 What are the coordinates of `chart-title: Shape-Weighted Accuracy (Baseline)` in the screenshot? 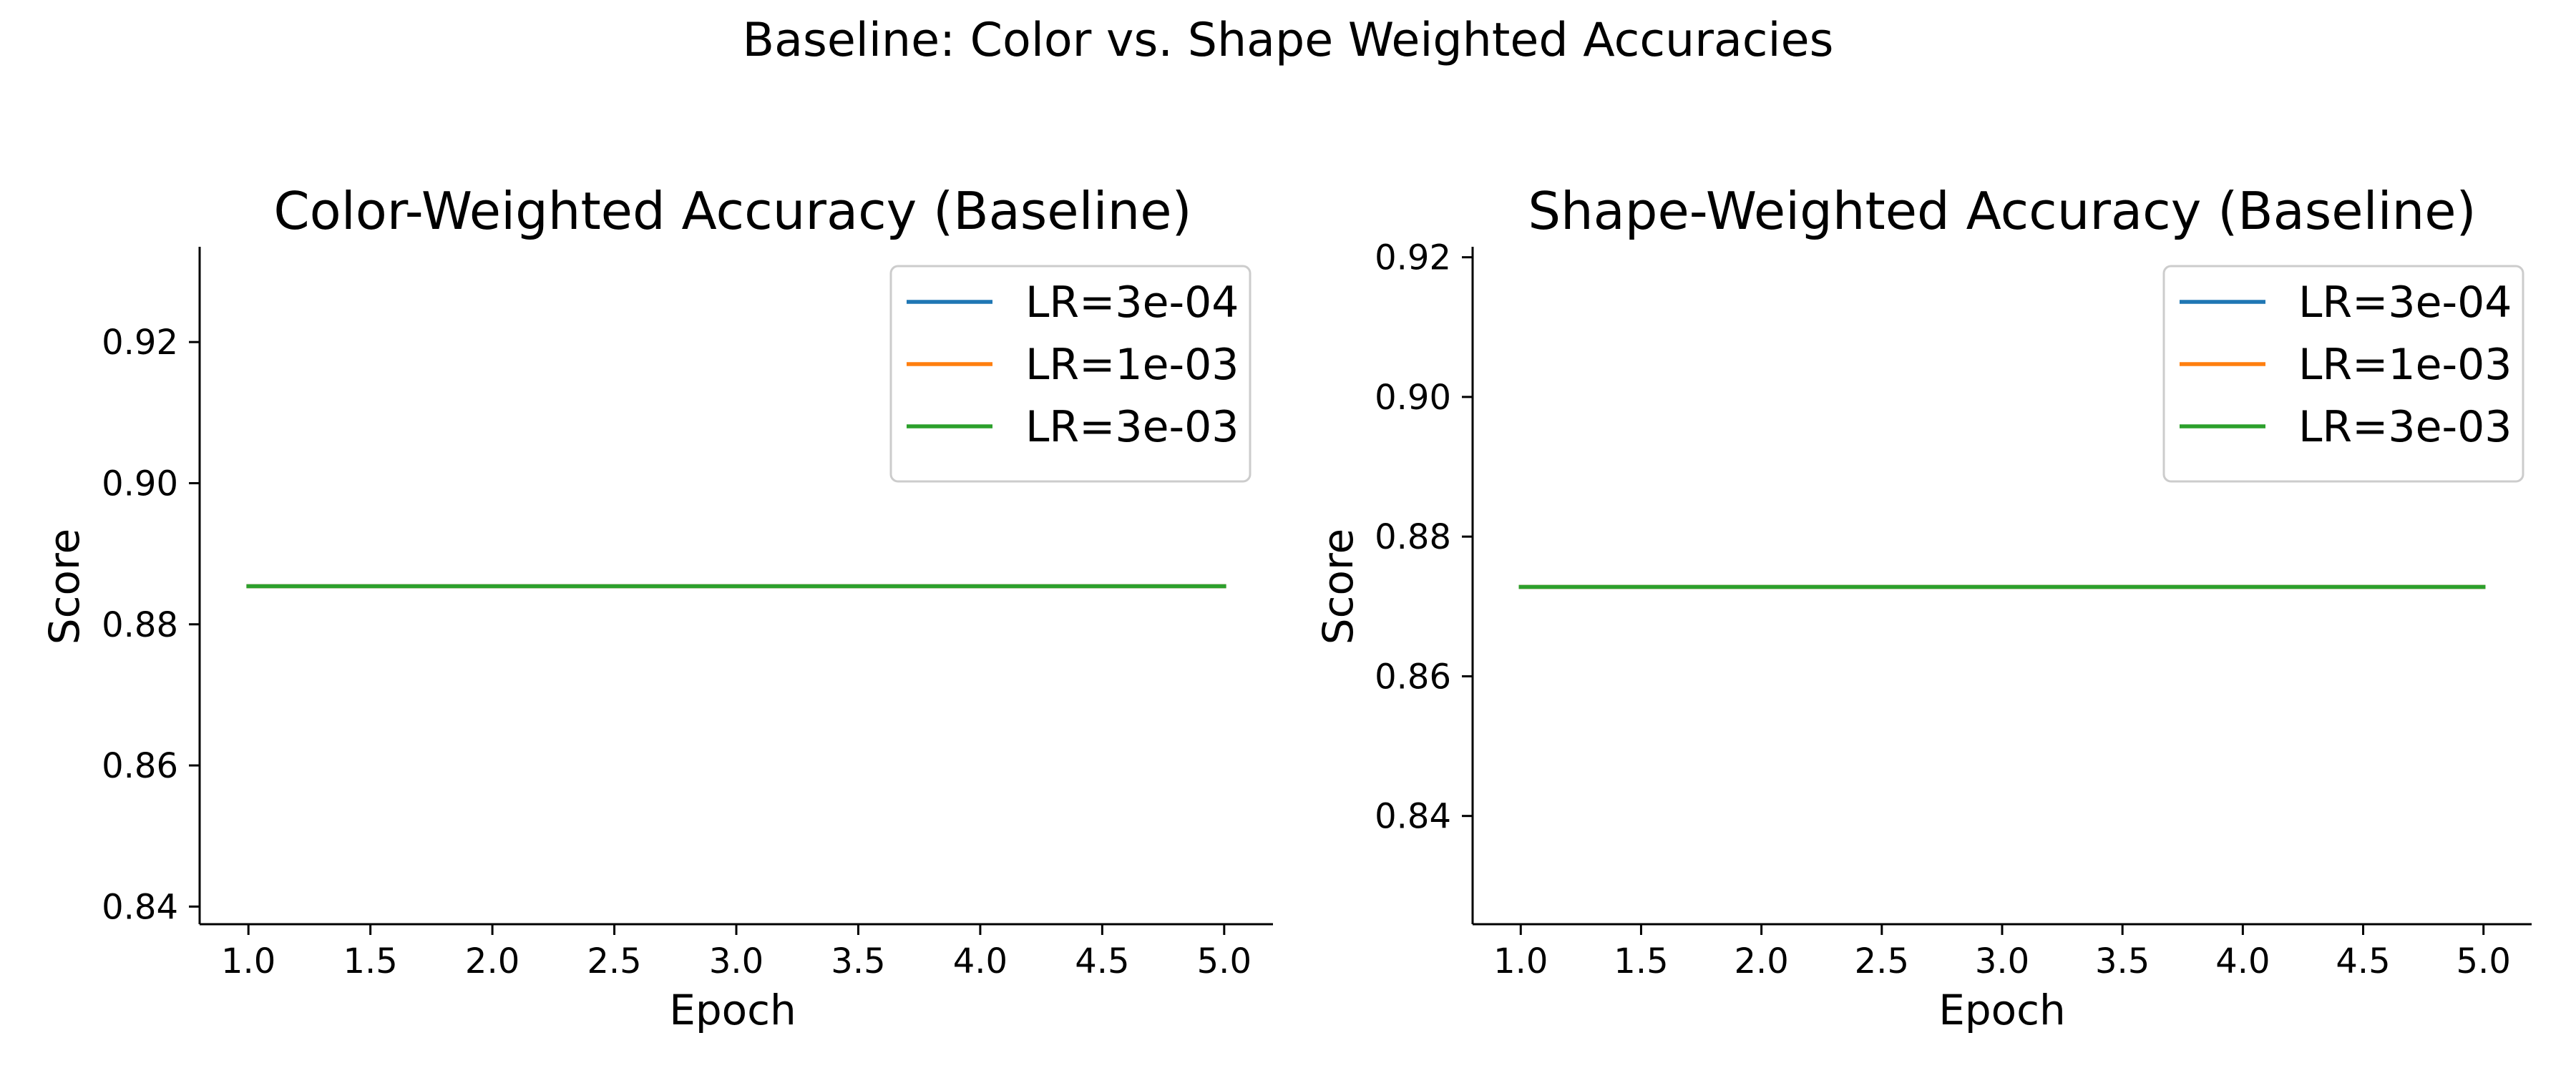 It's located at (2002, 211).